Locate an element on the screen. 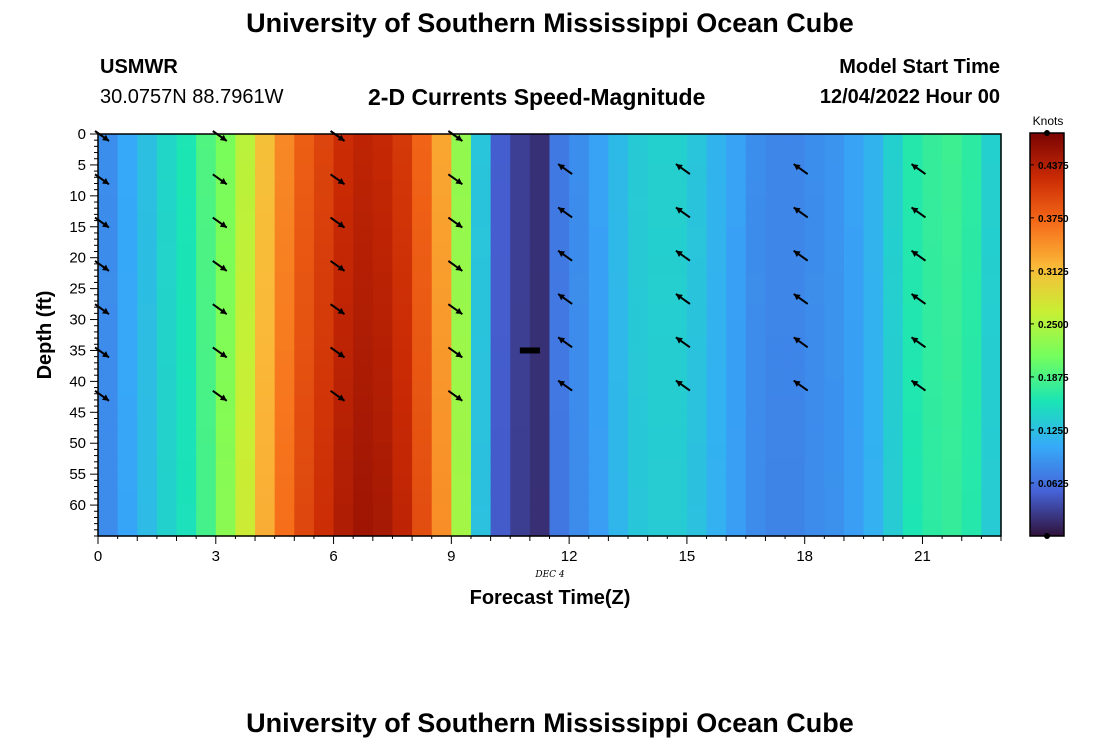  y-tick-label: 55 is located at coordinates (77, 474).